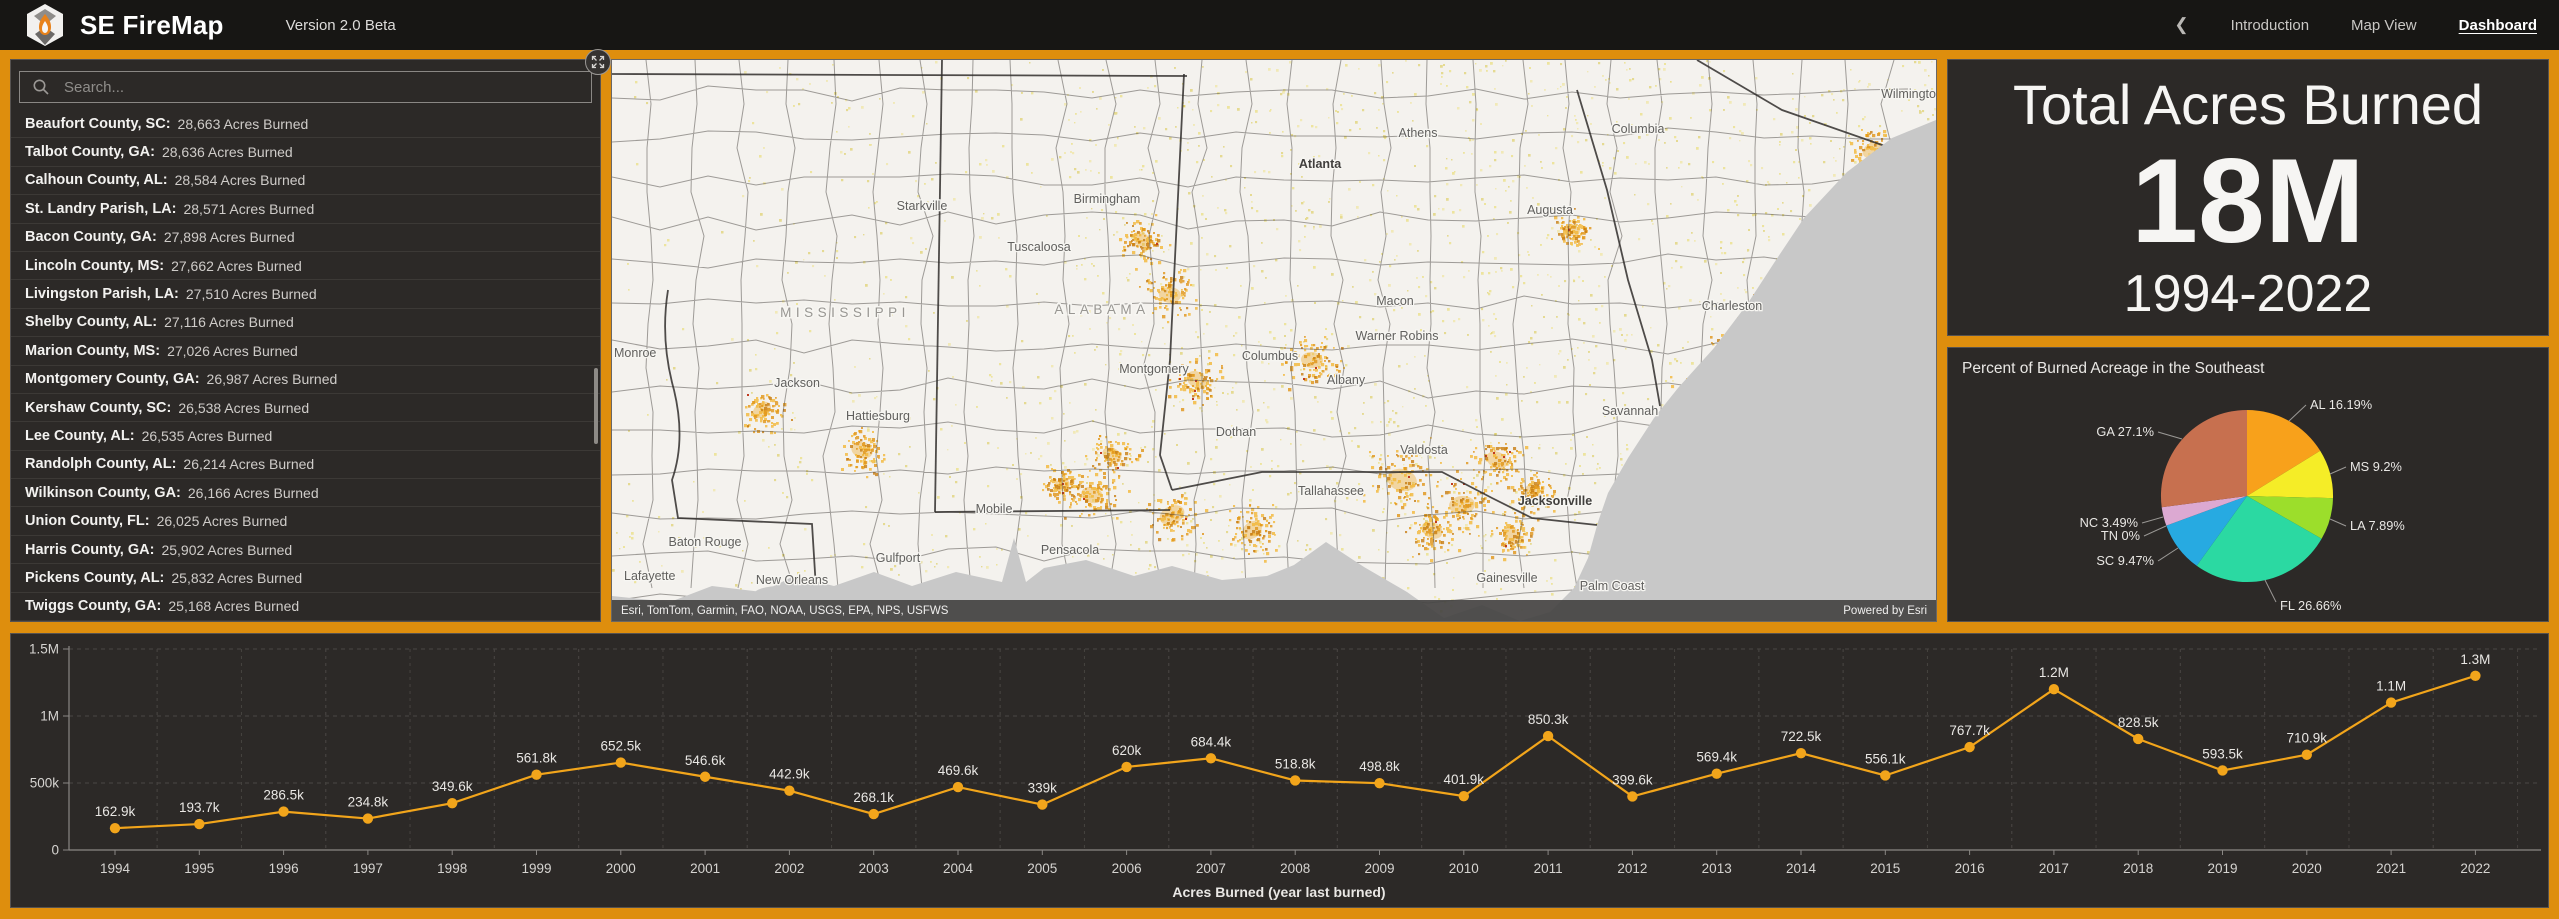 The image size is (2559, 919). I want to click on list-item-value: 26,538 Acres Burned, so click(244, 407).